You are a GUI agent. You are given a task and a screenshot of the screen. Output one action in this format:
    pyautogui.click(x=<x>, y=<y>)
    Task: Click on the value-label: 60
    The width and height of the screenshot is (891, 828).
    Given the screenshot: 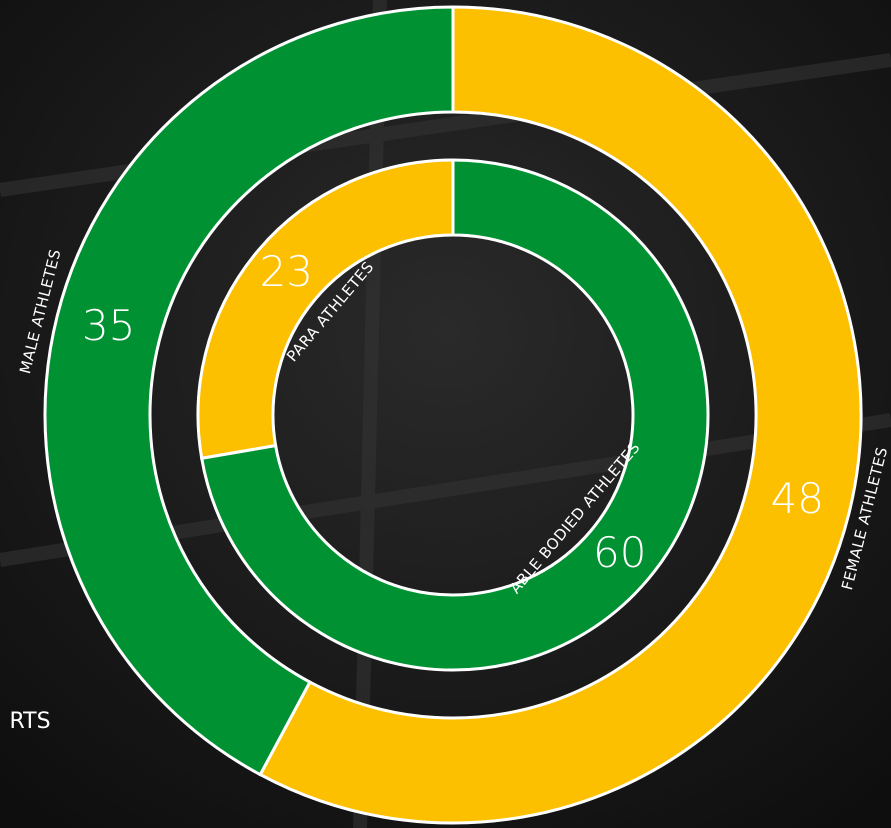 What is the action you would take?
    pyautogui.click(x=619, y=552)
    